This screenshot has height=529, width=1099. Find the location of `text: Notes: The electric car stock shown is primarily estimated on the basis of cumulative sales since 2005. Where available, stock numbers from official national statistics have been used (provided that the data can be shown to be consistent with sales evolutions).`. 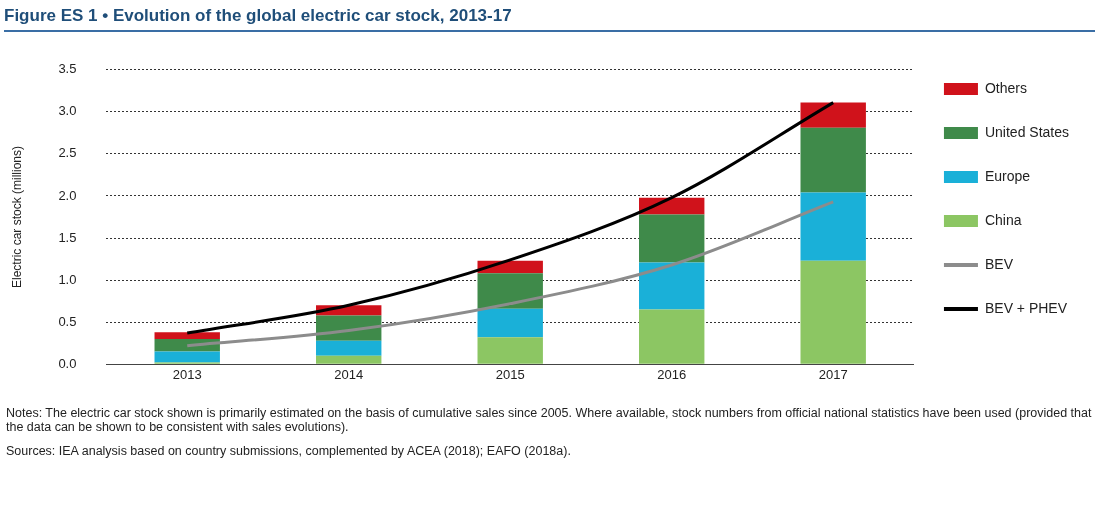

text: Notes: The electric car stock shown is primarily estimated on the basis of cumulative sales since 2005. Where available, stock numbers from official national statistics have been used (provided that the data can be shown to be consistent with sales evolutions). is located at coordinates (549, 420).